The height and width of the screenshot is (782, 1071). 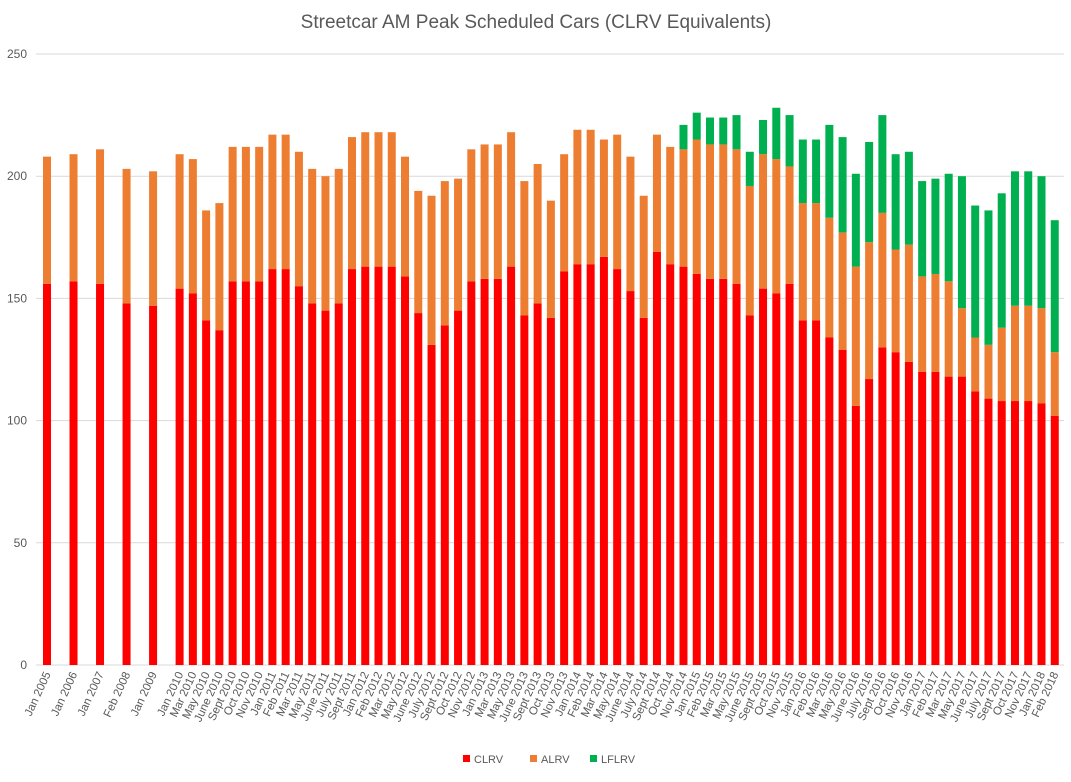 I want to click on y-tick-label: 200, so click(x=17, y=176).